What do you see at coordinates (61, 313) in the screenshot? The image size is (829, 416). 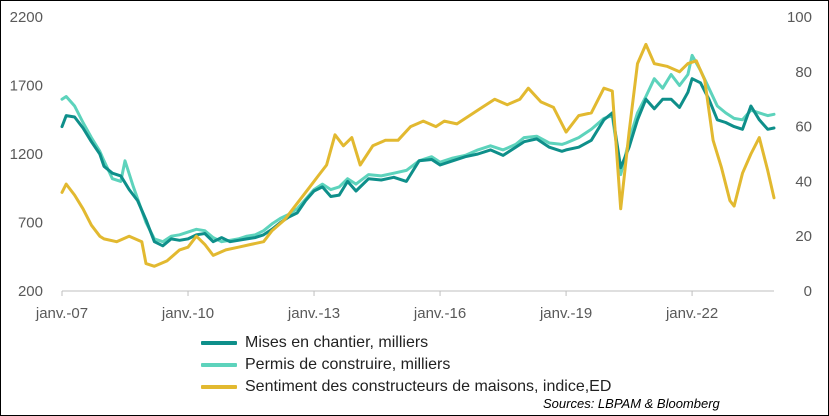 I see `x-tick-label: janv.-07` at bounding box center [61, 313].